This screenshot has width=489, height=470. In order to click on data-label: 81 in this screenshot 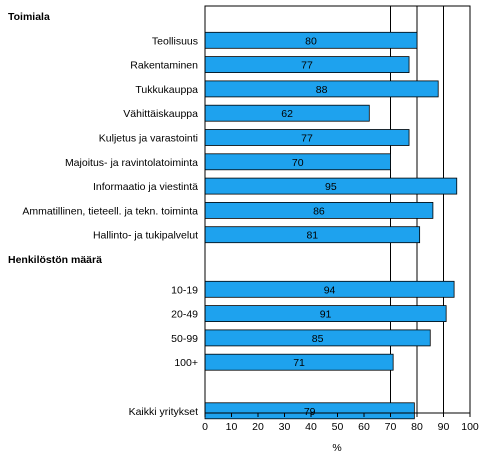, I will do `click(312, 236)`.